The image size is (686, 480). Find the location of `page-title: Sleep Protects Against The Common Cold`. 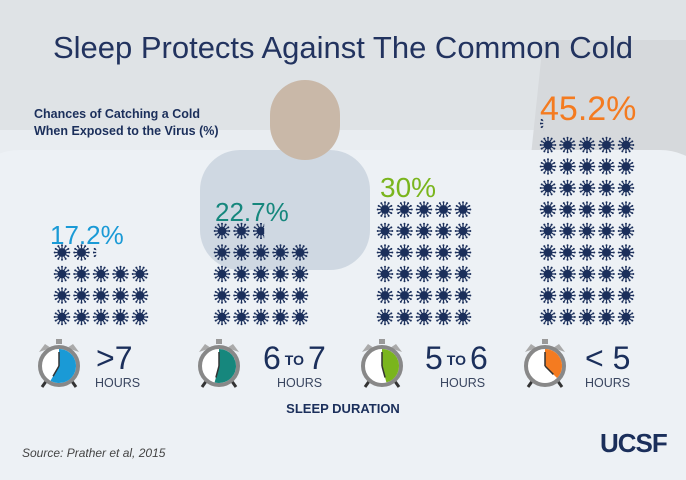

page-title: Sleep Protects Against The Common Cold is located at coordinates (343, 47).